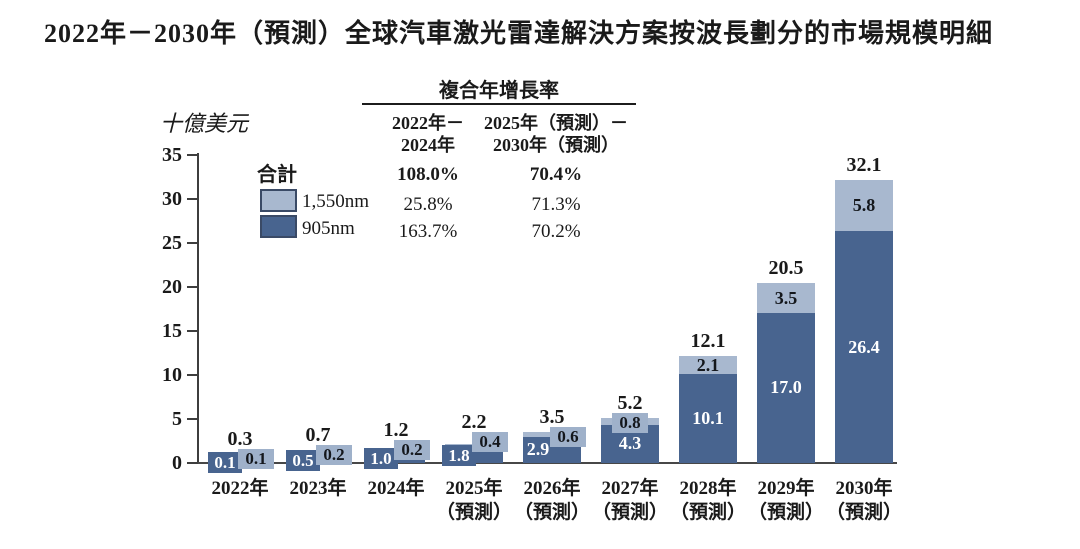  Describe the element at coordinates (786, 267) in the screenshot. I see `total-label-2029: 20.5` at that location.